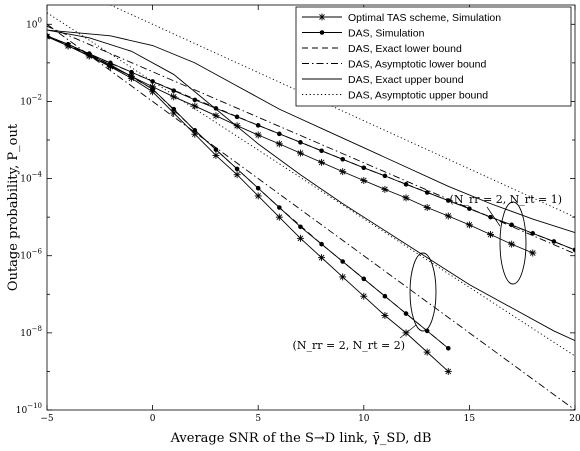 Image resolution: width=580 pixels, height=451 pixels. I want to click on y-tick-label-exponent: −6, so click(37, 252).